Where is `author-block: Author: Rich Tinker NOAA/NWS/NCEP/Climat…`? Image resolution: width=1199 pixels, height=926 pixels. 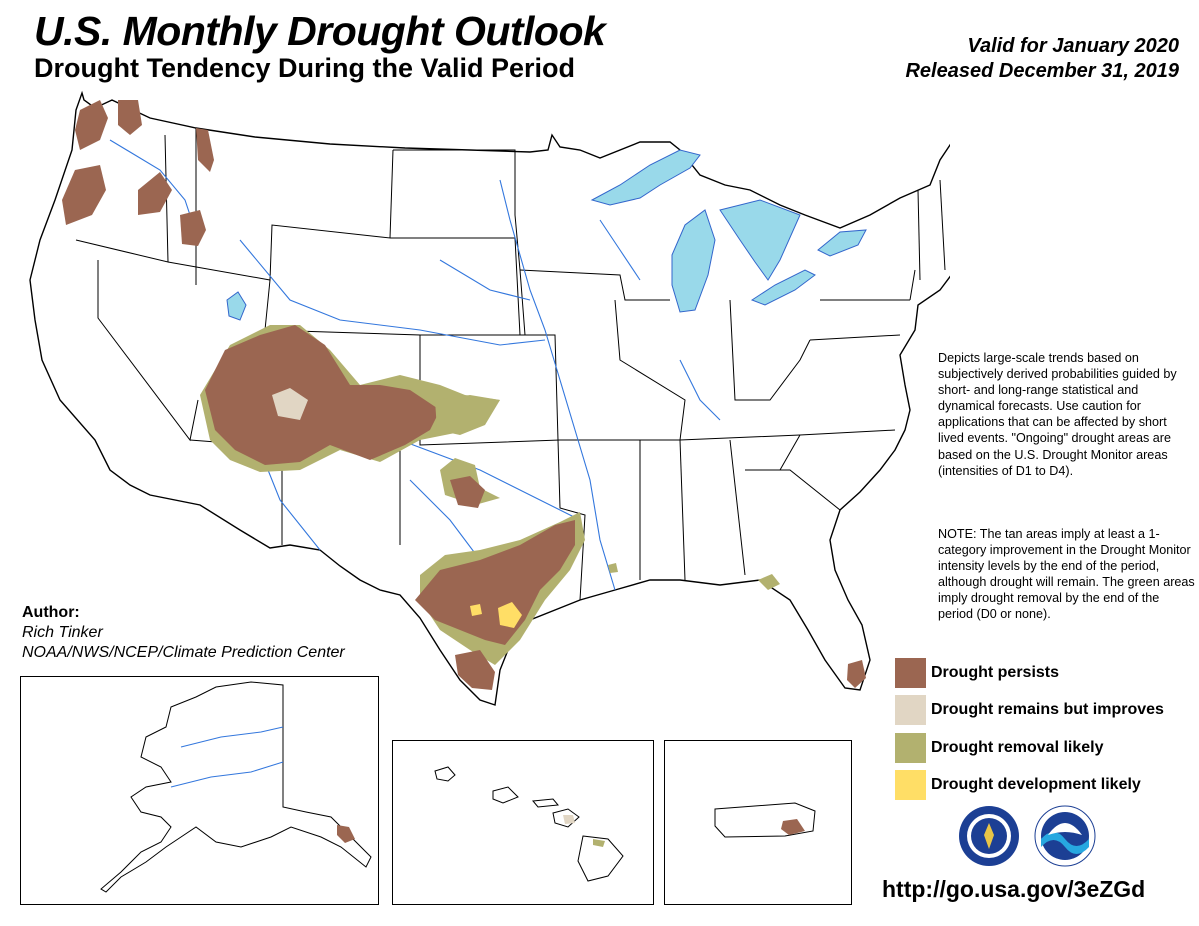 author-block: Author: Rich Tinker NOAA/NWS/NCEP/Climat… is located at coordinates (183, 633).